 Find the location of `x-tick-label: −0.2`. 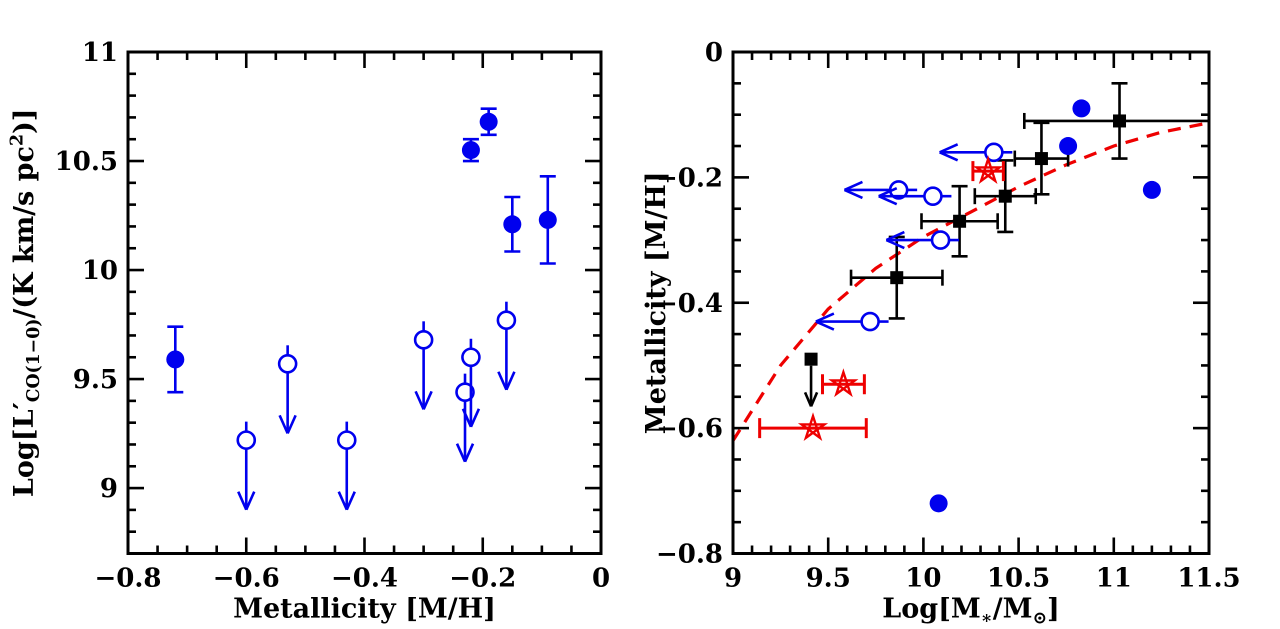

x-tick-label: −0.2 is located at coordinates (482, 579).